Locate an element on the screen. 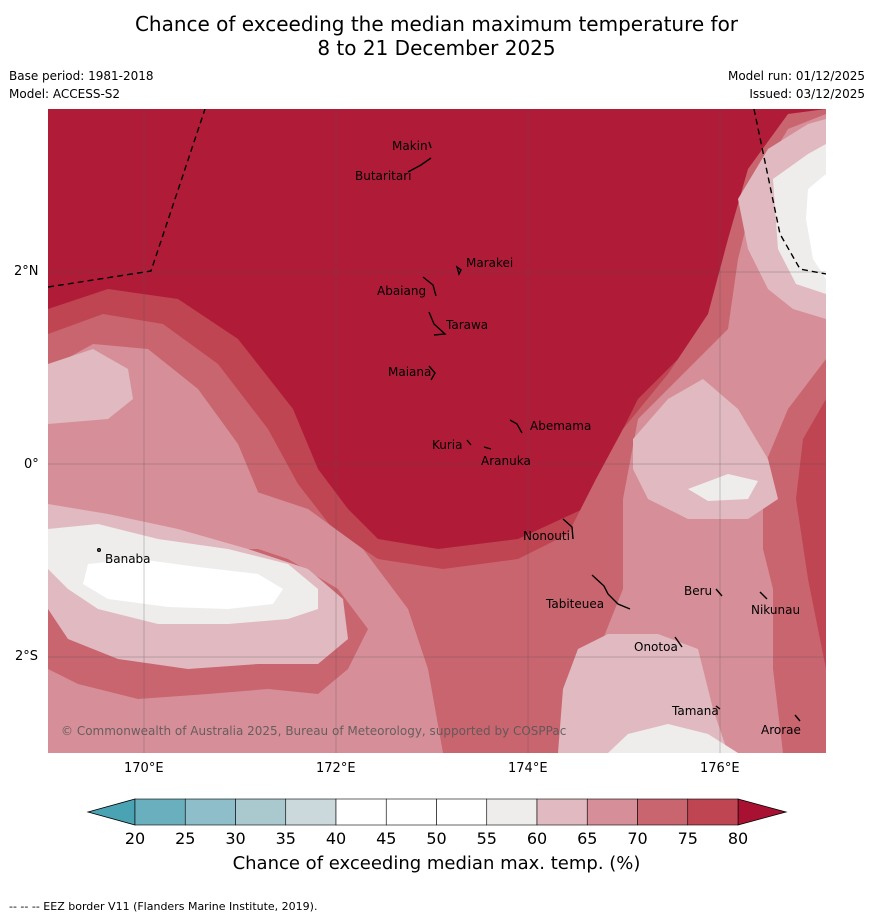 Image resolution: width=873 pixels, height=919 pixels. colorbar-tick: 60 is located at coordinates (537, 838).